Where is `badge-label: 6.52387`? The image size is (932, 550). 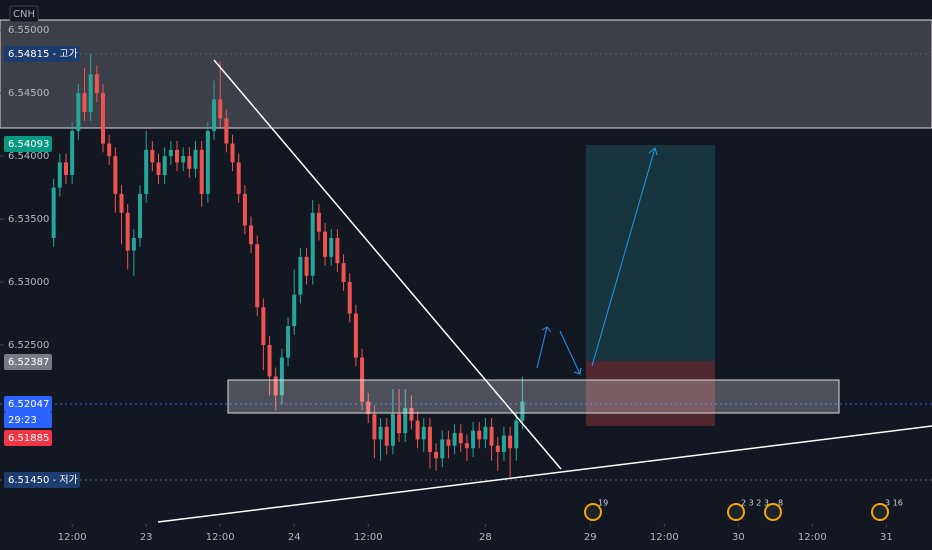
badge-label: 6.52387 is located at coordinates (28, 362).